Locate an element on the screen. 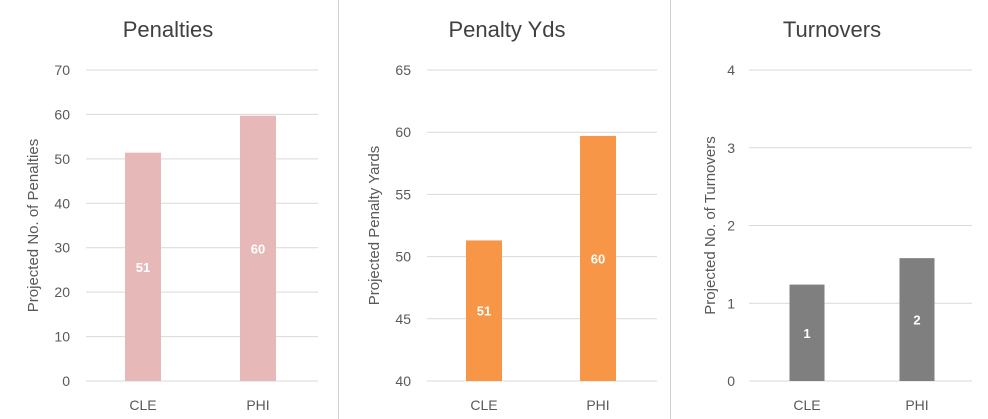 The width and height of the screenshot is (988, 419). y-tick-label: 2 is located at coordinates (731, 226).